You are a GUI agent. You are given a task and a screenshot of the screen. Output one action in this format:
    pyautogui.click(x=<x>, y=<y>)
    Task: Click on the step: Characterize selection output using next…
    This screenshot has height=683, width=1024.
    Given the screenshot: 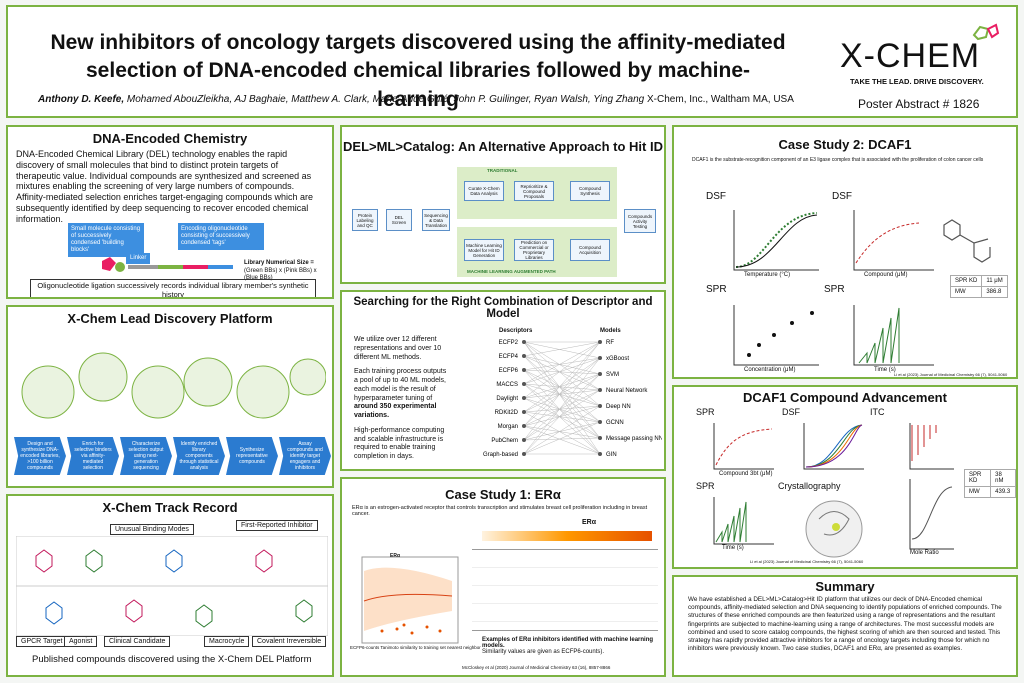 What is the action you would take?
    pyautogui.click(x=146, y=456)
    